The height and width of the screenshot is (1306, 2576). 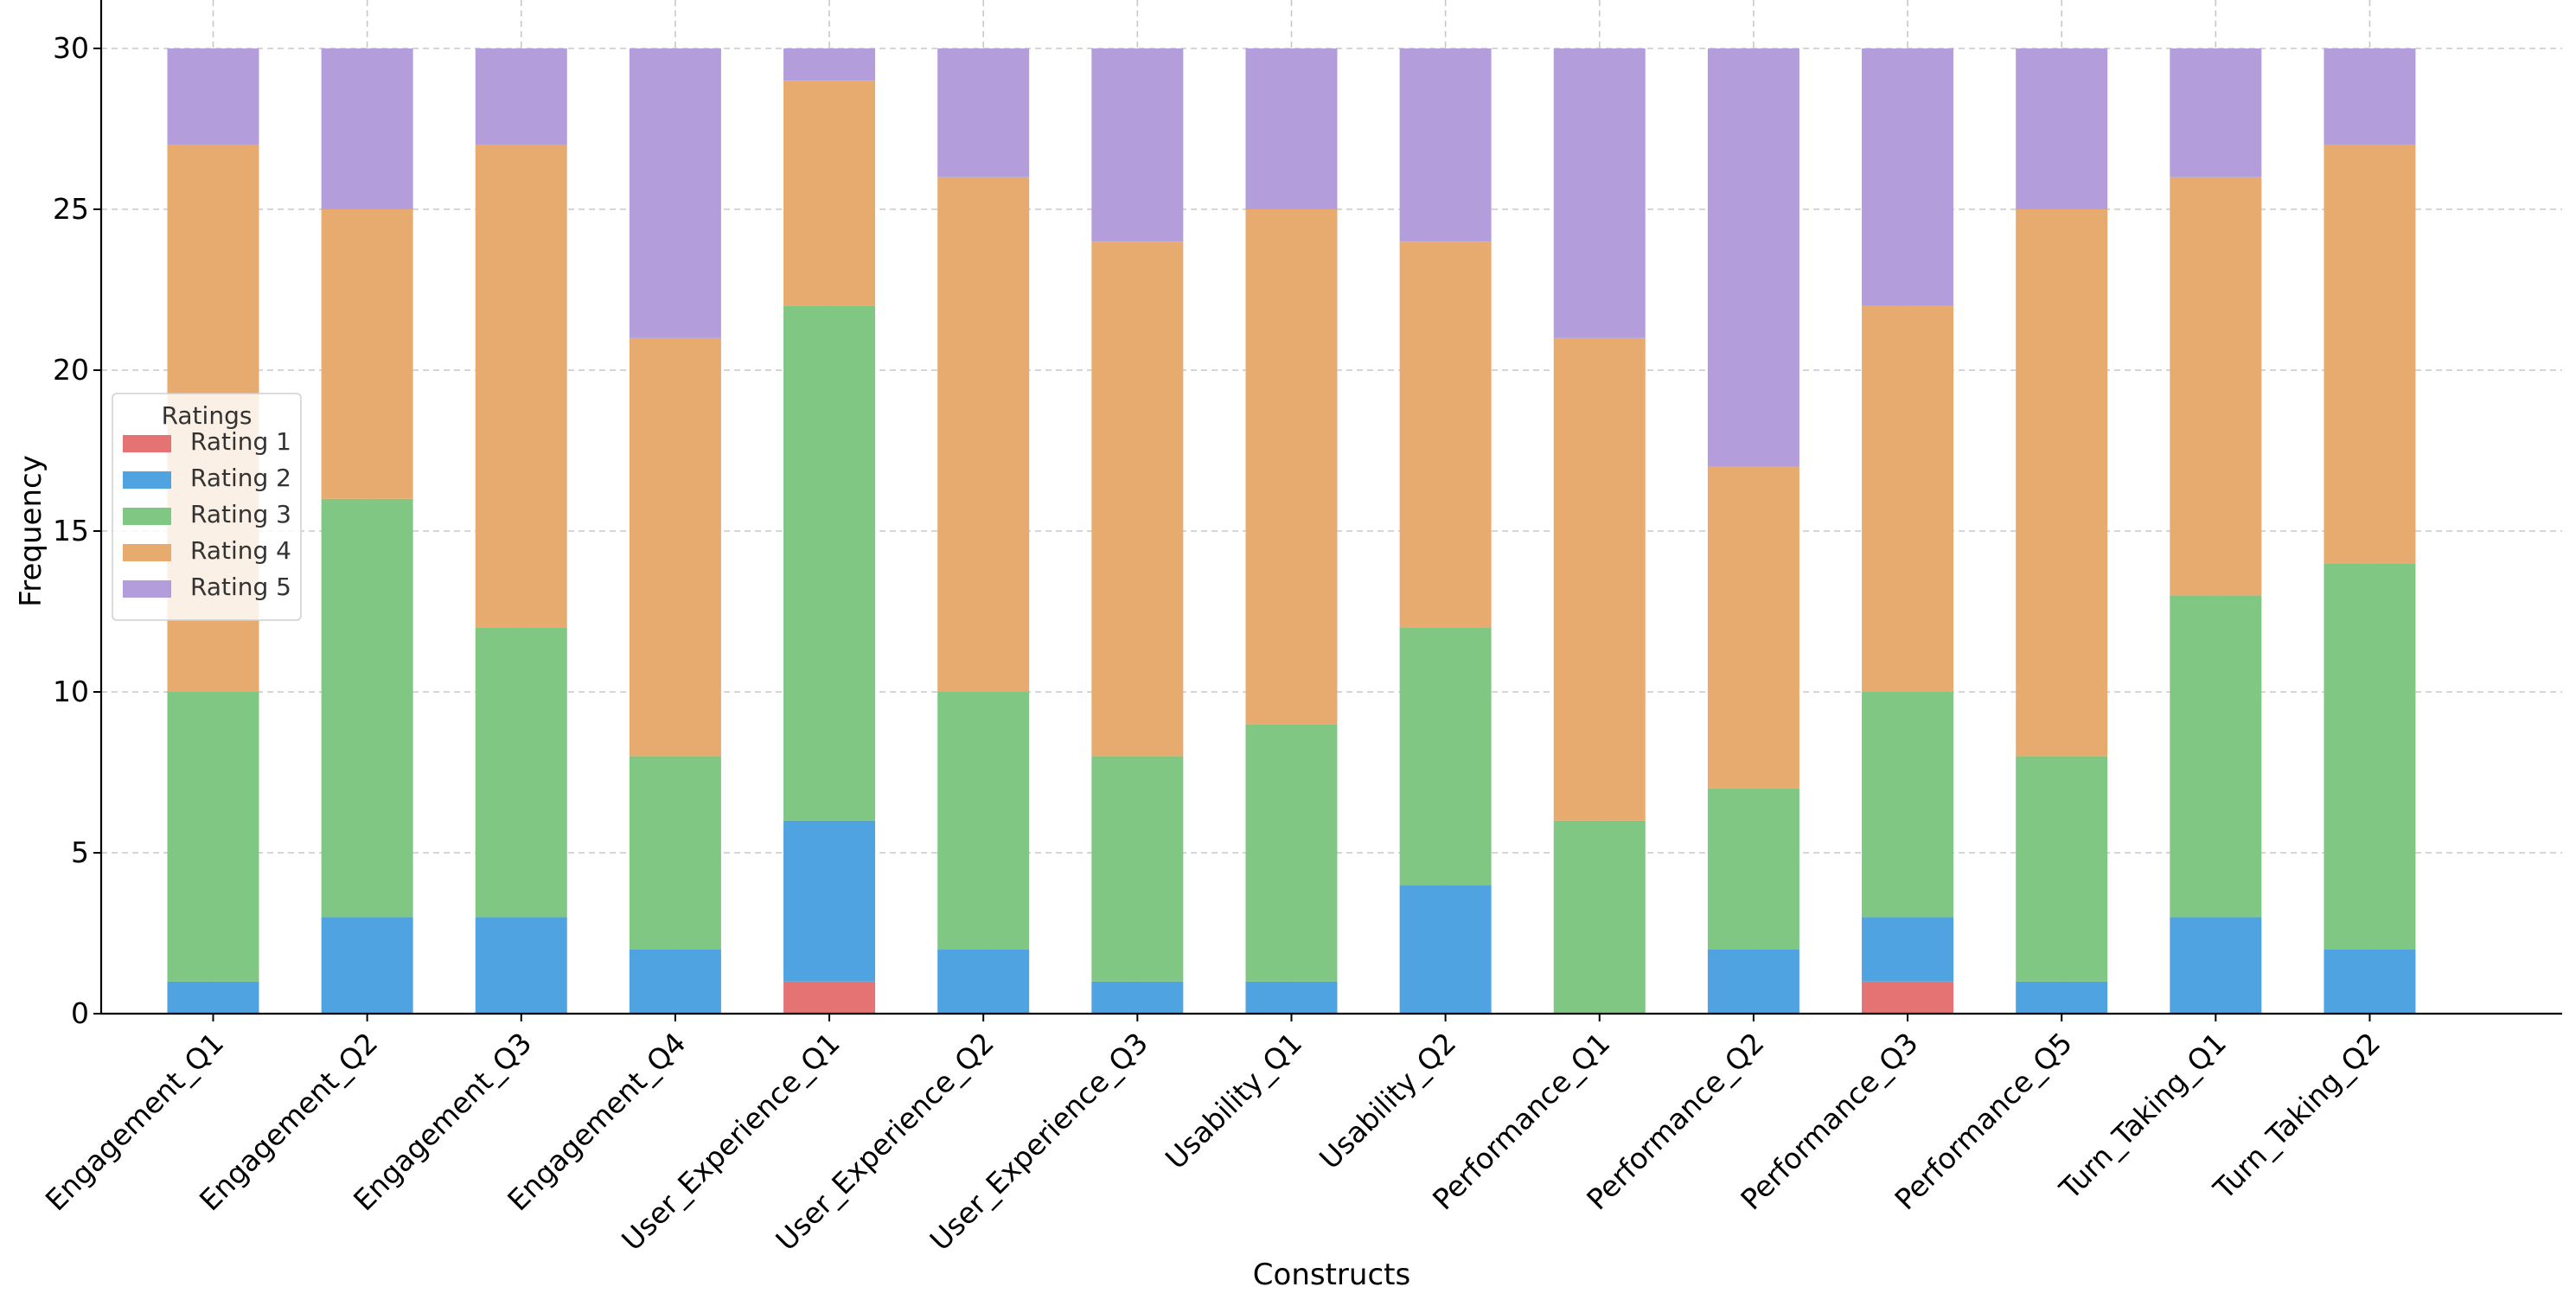 I want to click on legend-label-rating-1: Rating 1, so click(x=241, y=441).